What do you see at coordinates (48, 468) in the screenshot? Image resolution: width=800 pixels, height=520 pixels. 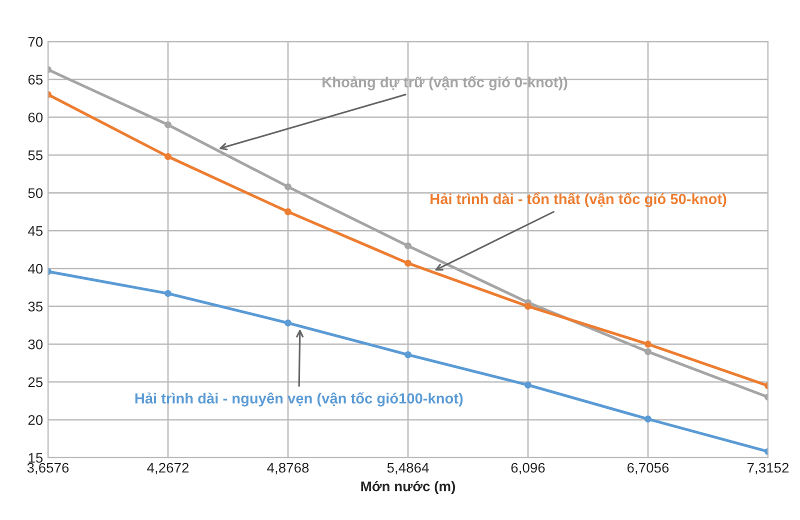 I see `x-tick-label: 3,6576` at bounding box center [48, 468].